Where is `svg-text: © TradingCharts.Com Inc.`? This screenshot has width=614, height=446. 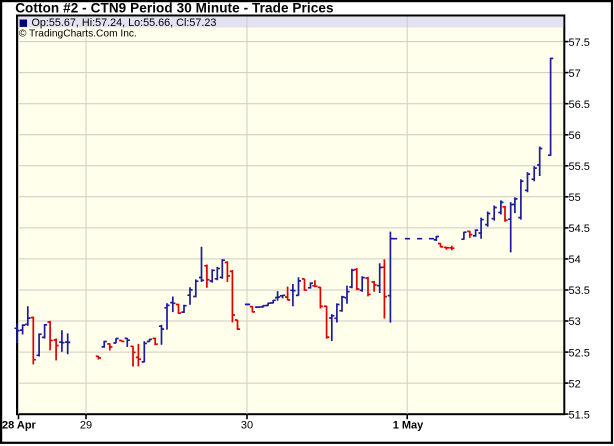 svg-text: © TradingCharts.Com Inc. is located at coordinates (78, 33).